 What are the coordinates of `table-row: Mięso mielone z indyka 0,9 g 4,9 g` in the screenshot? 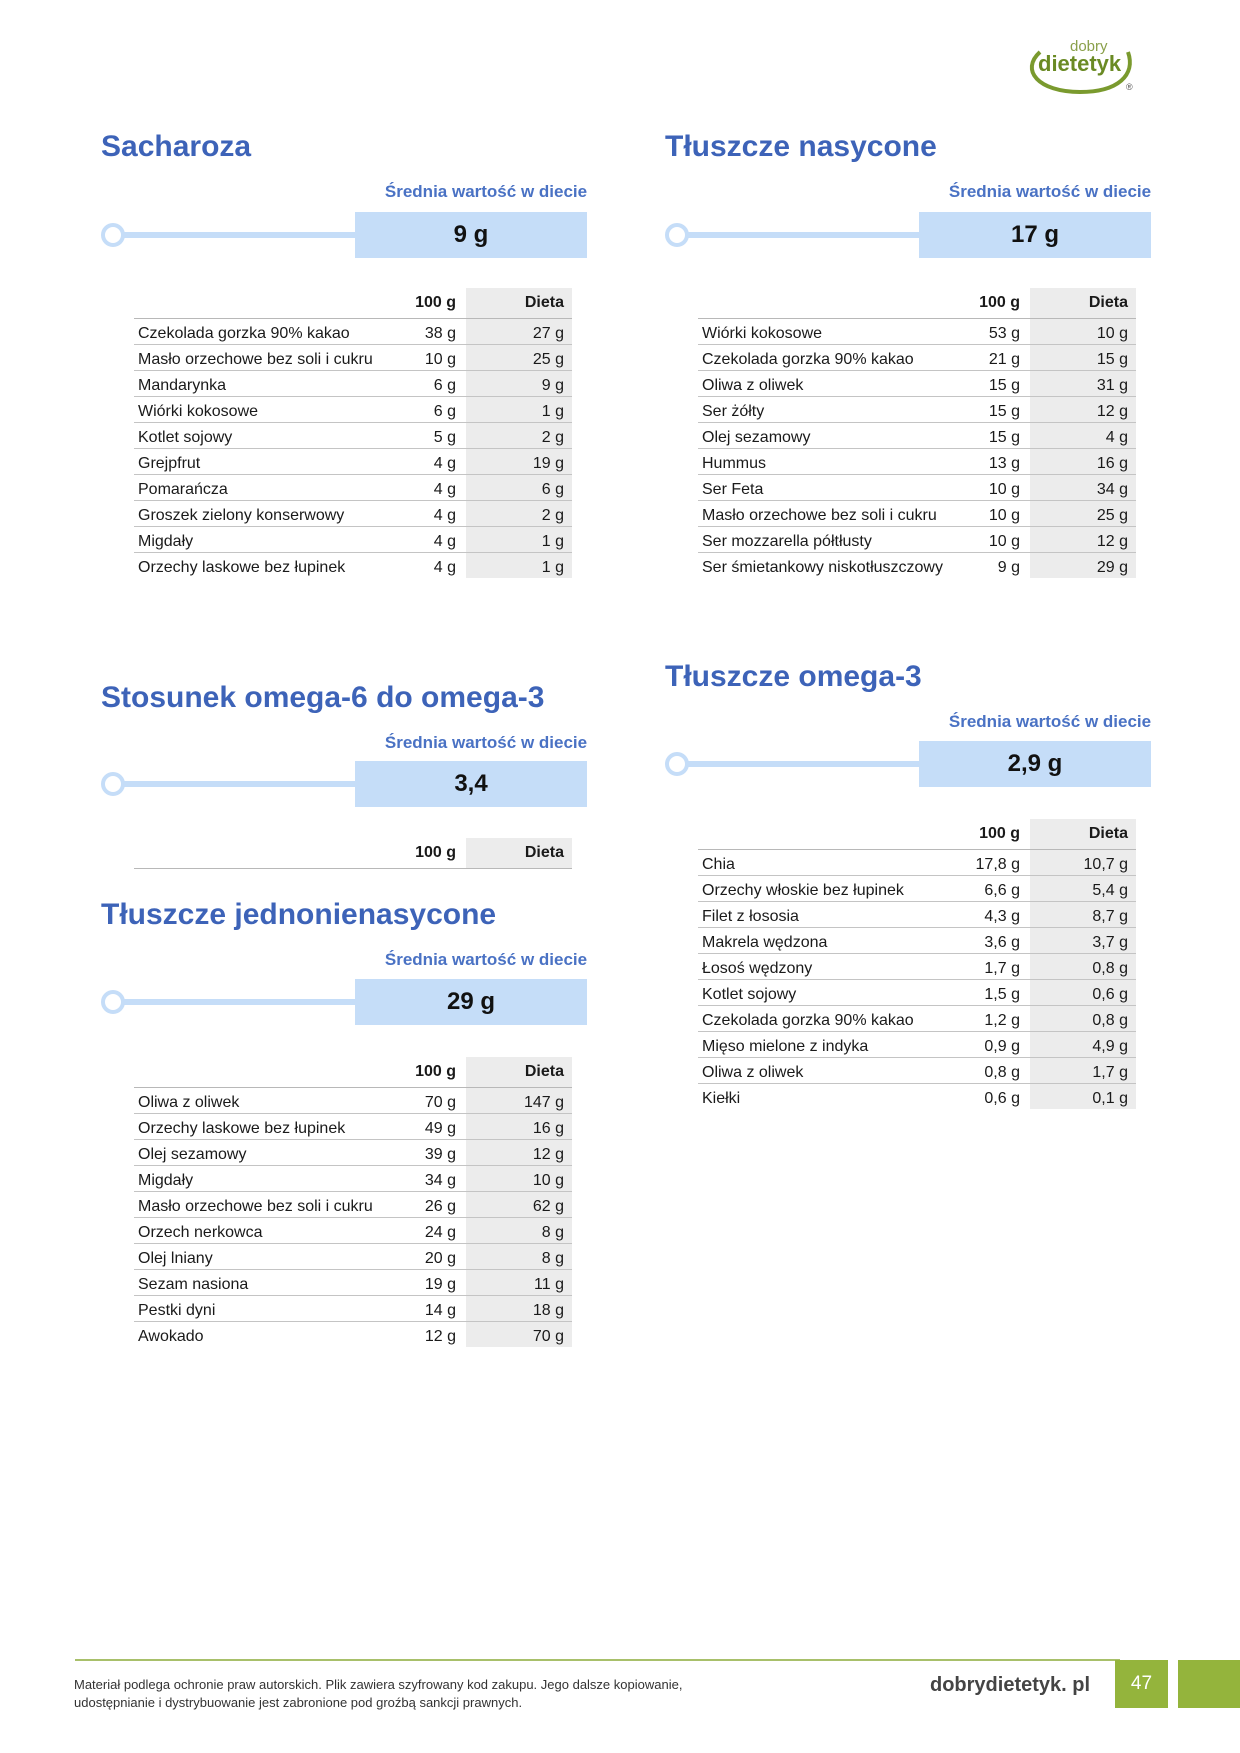 It's located at (917, 1044).